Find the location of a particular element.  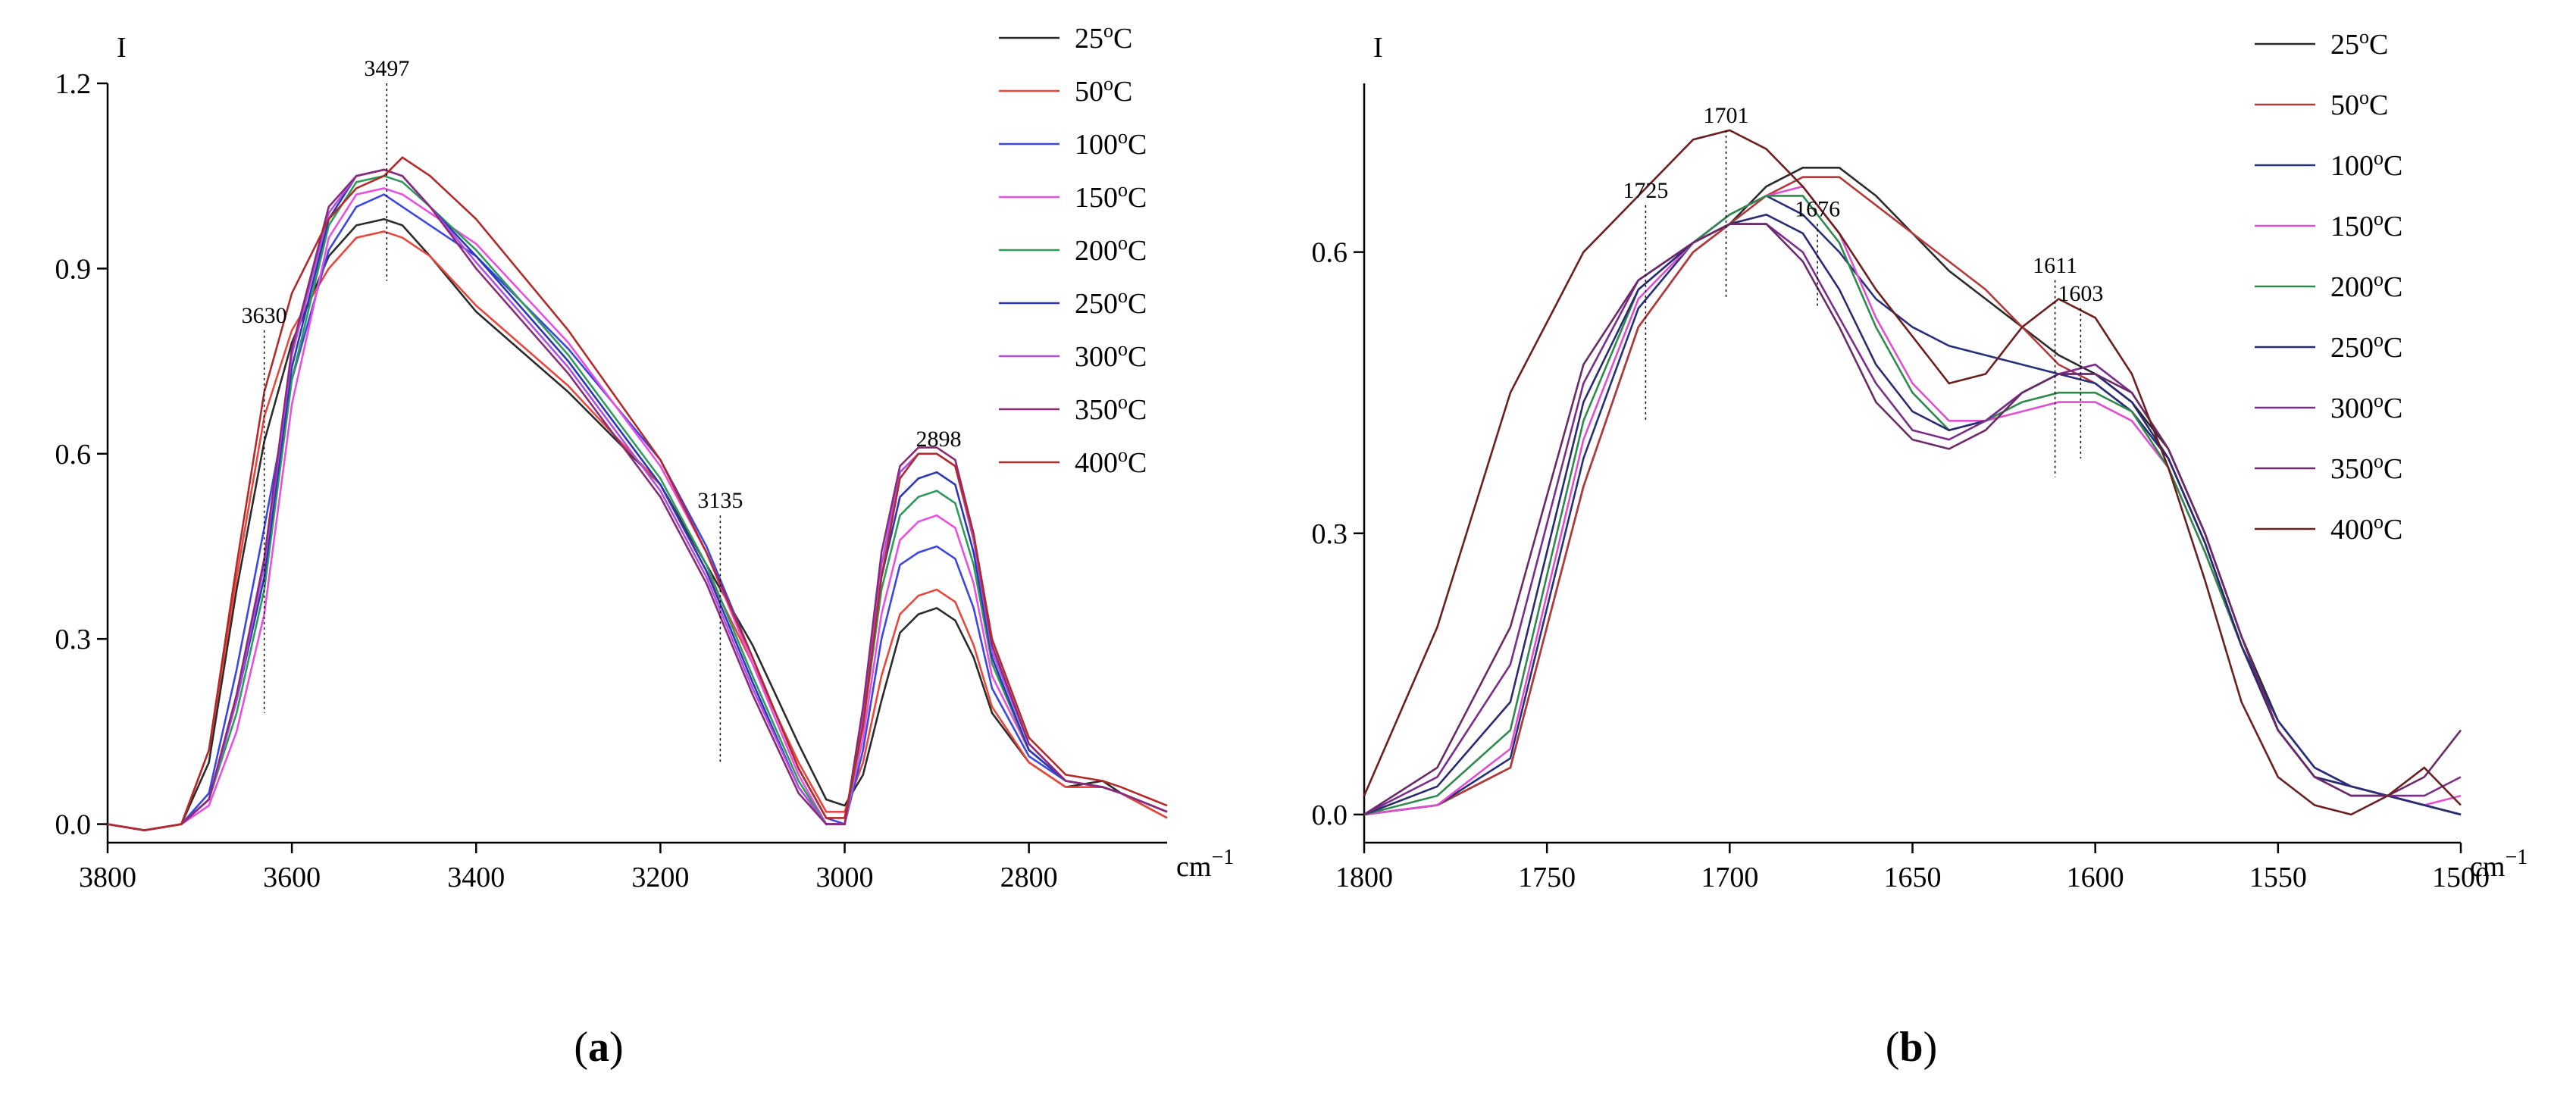

y-tick-label: 1.2 is located at coordinates (73, 84).